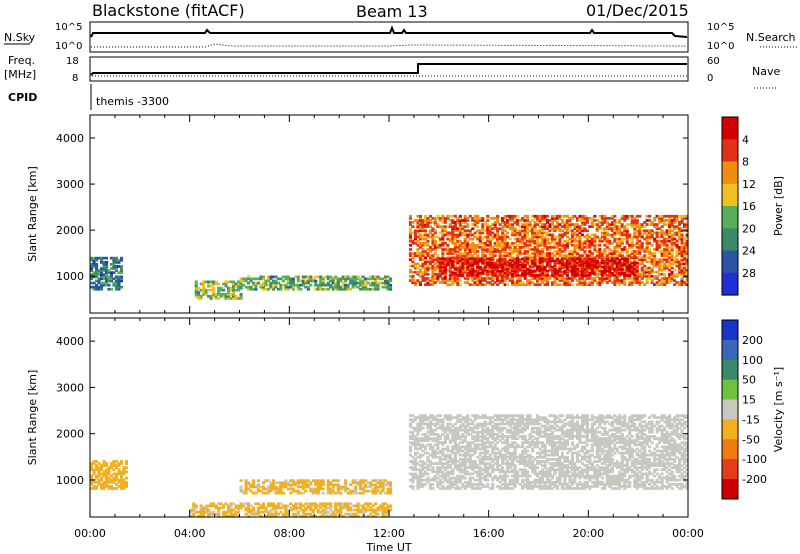 This screenshot has width=800, height=554. Describe the element at coordinates (21, 60) in the screenshot. I see `freq-label: Freq.` at that location.